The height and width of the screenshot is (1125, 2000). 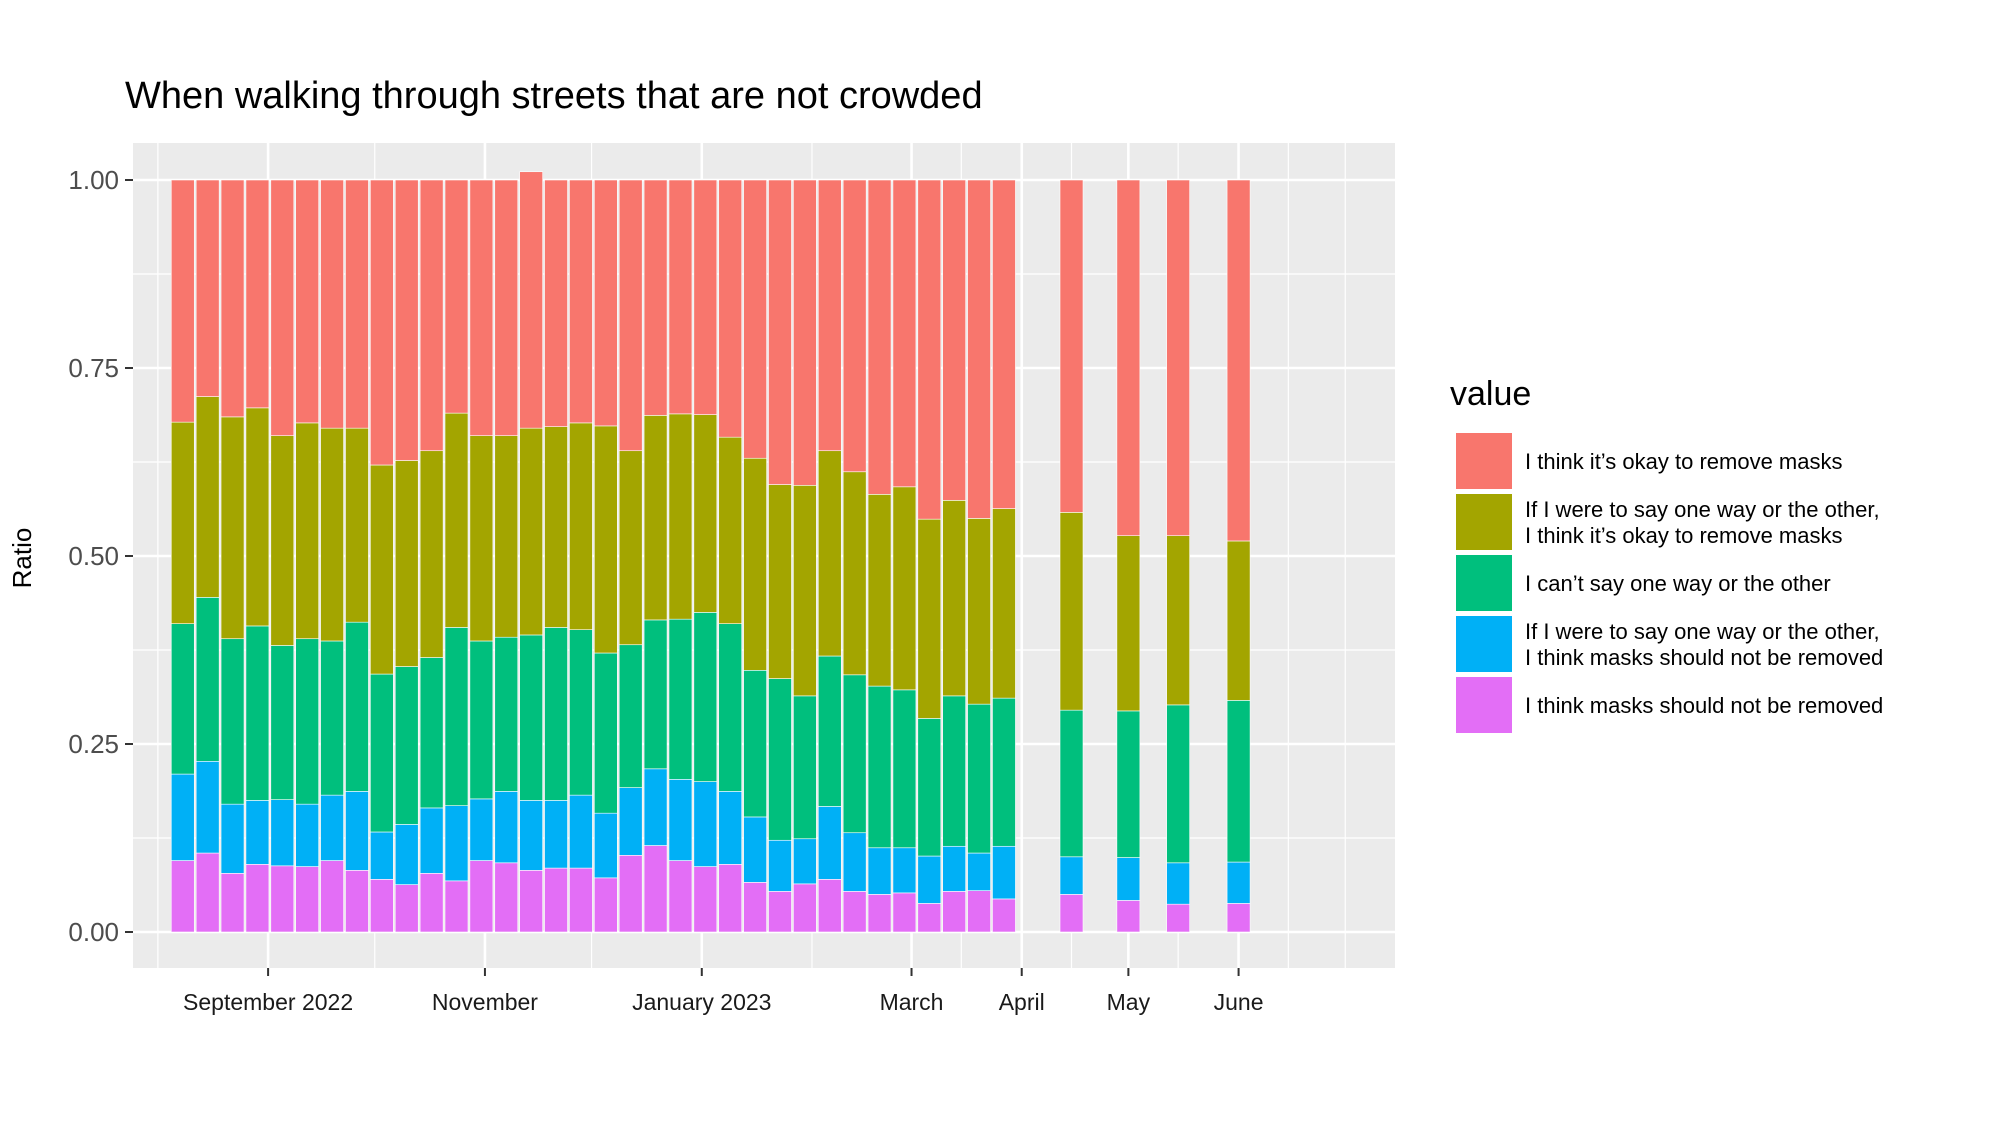 I want to click on legend-label: I can’t say one way or the other, so click(x=1678, y=583).